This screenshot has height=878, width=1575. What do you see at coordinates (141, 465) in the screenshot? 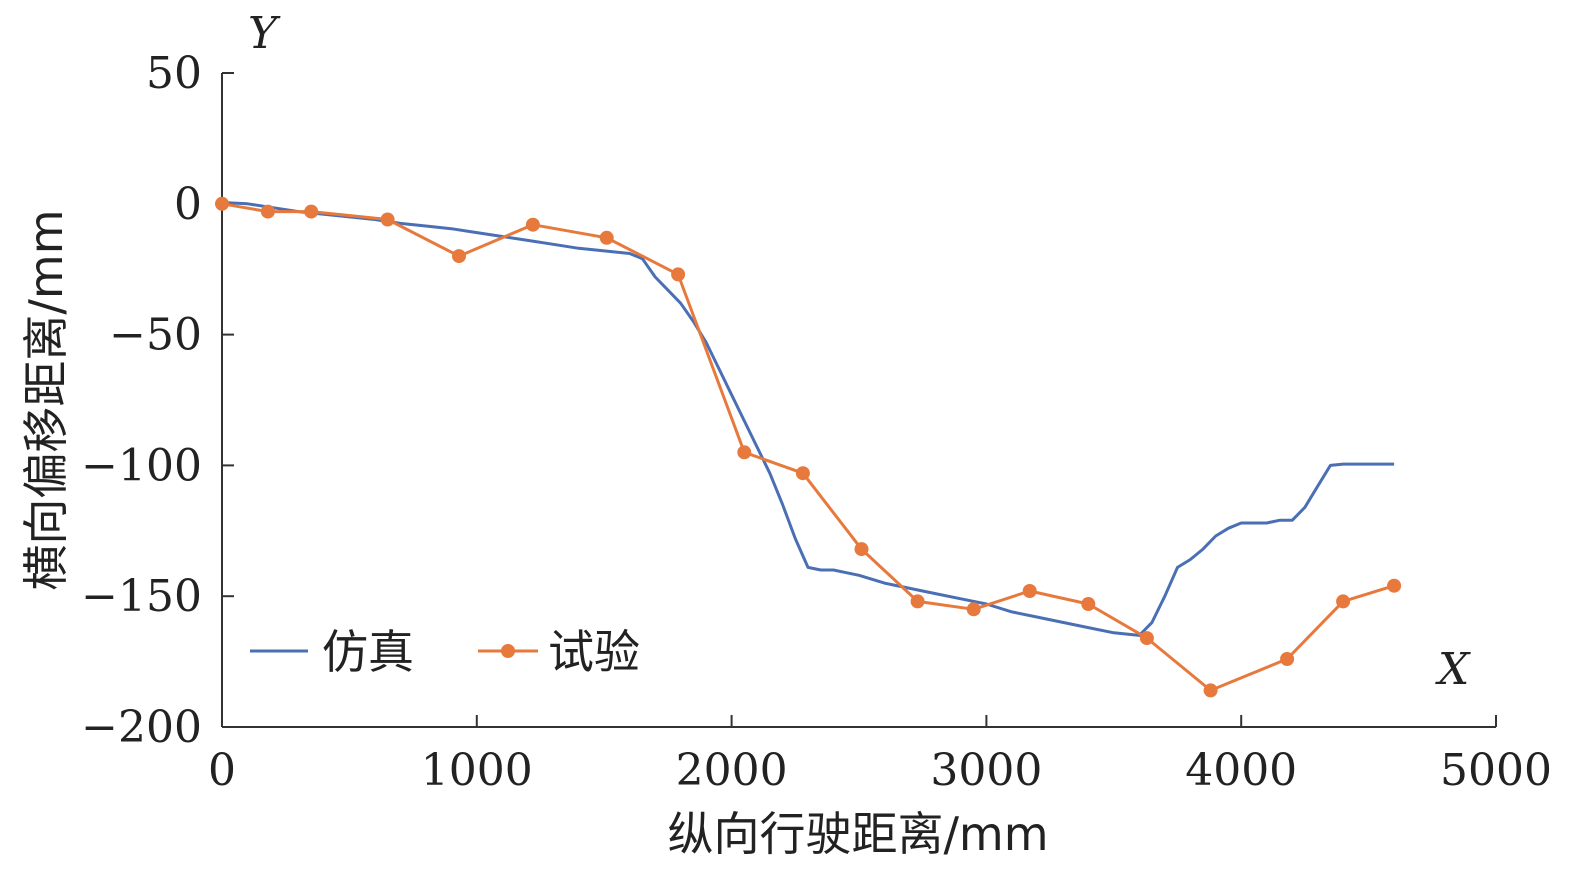
I see `y-tick-label: −100` at bounding box center [141, 465].